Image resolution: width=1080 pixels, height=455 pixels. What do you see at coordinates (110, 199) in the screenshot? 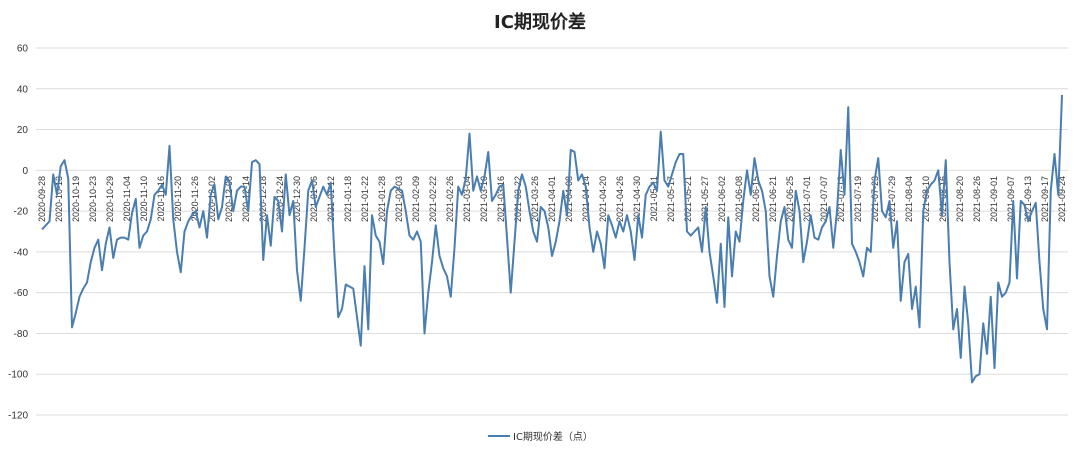
I see `x-tick-label: 2020-10-29` at bounding box center [110, 199].